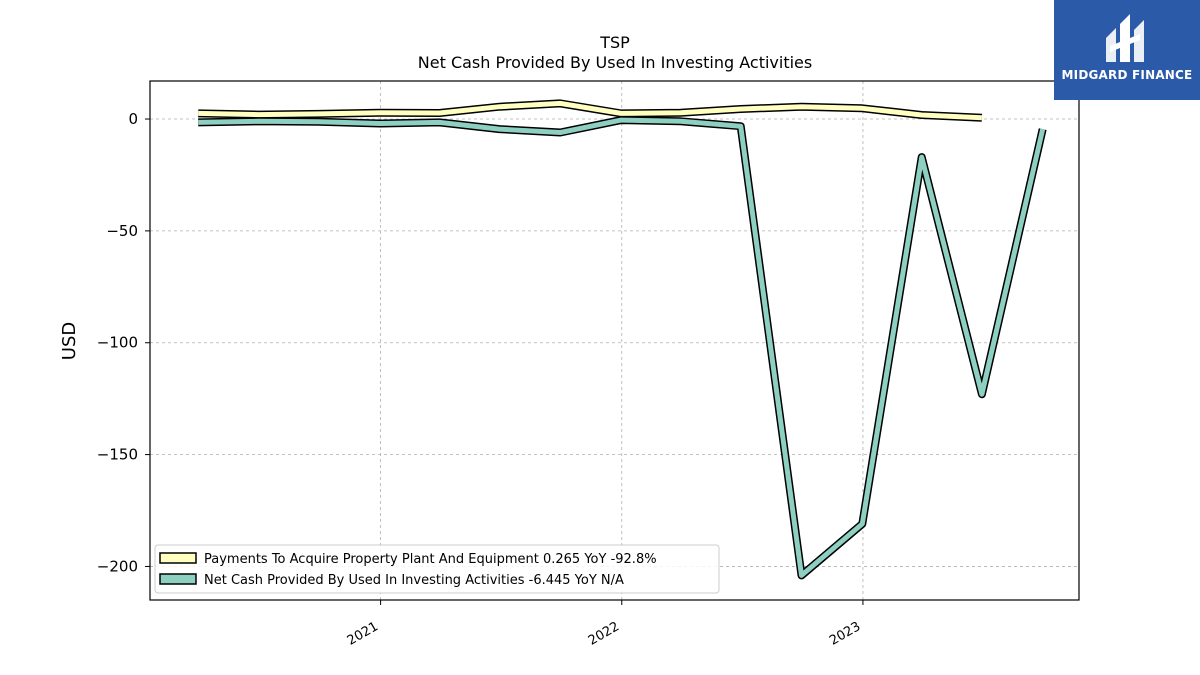 Image resolution: width=1200 pixels, height=675 pixels. I want to click on x-axis: 2021 2022 2023, so click(604, 624).